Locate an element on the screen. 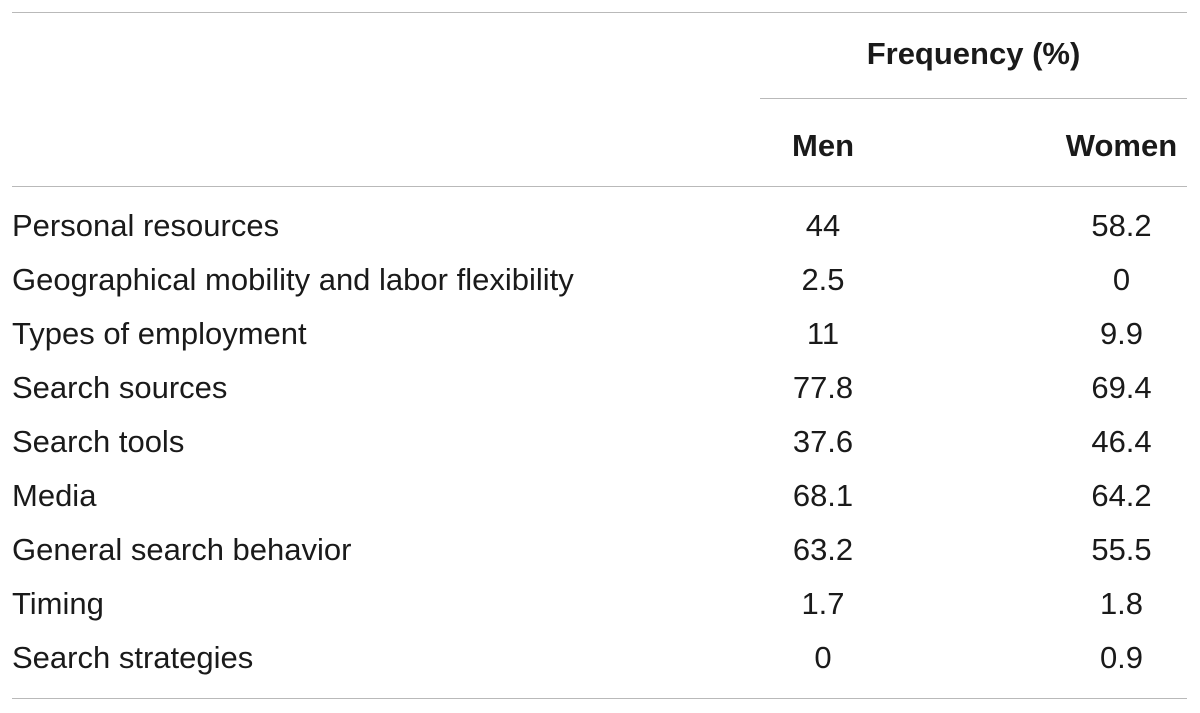 The height and width of the screenshot is (713, 1200). women-value: 69.4 is located at coordinates (1121, 387).